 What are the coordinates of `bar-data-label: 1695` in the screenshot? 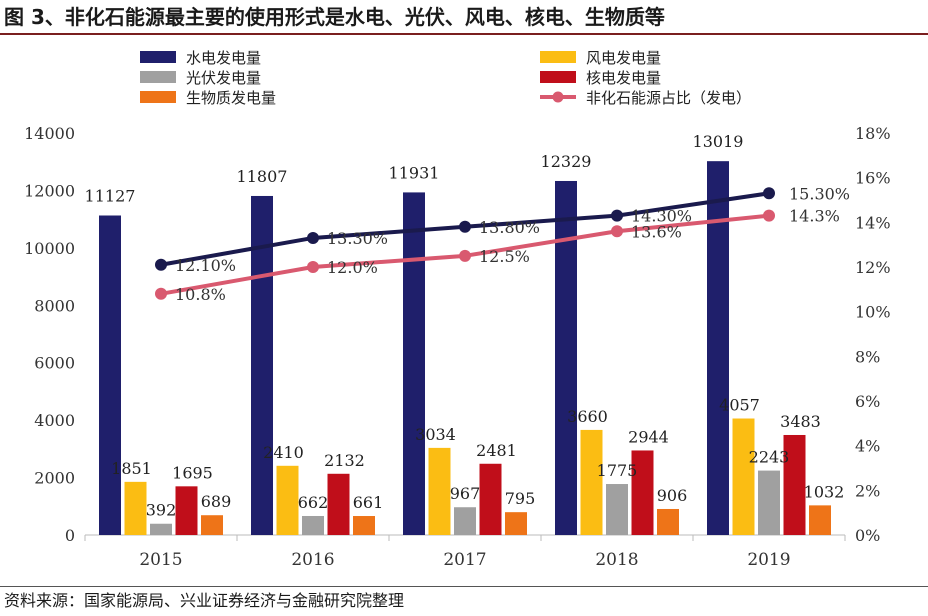 It's located at (192, 472).